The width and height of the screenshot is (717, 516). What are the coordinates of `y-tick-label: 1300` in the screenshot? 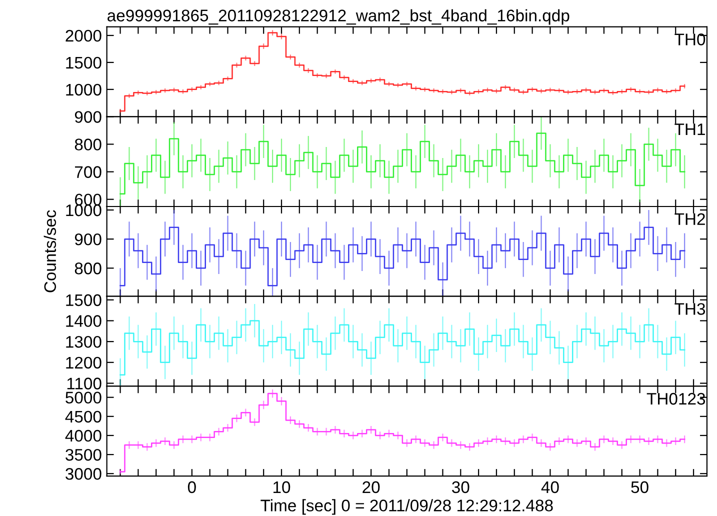 It's located at (84, 342).